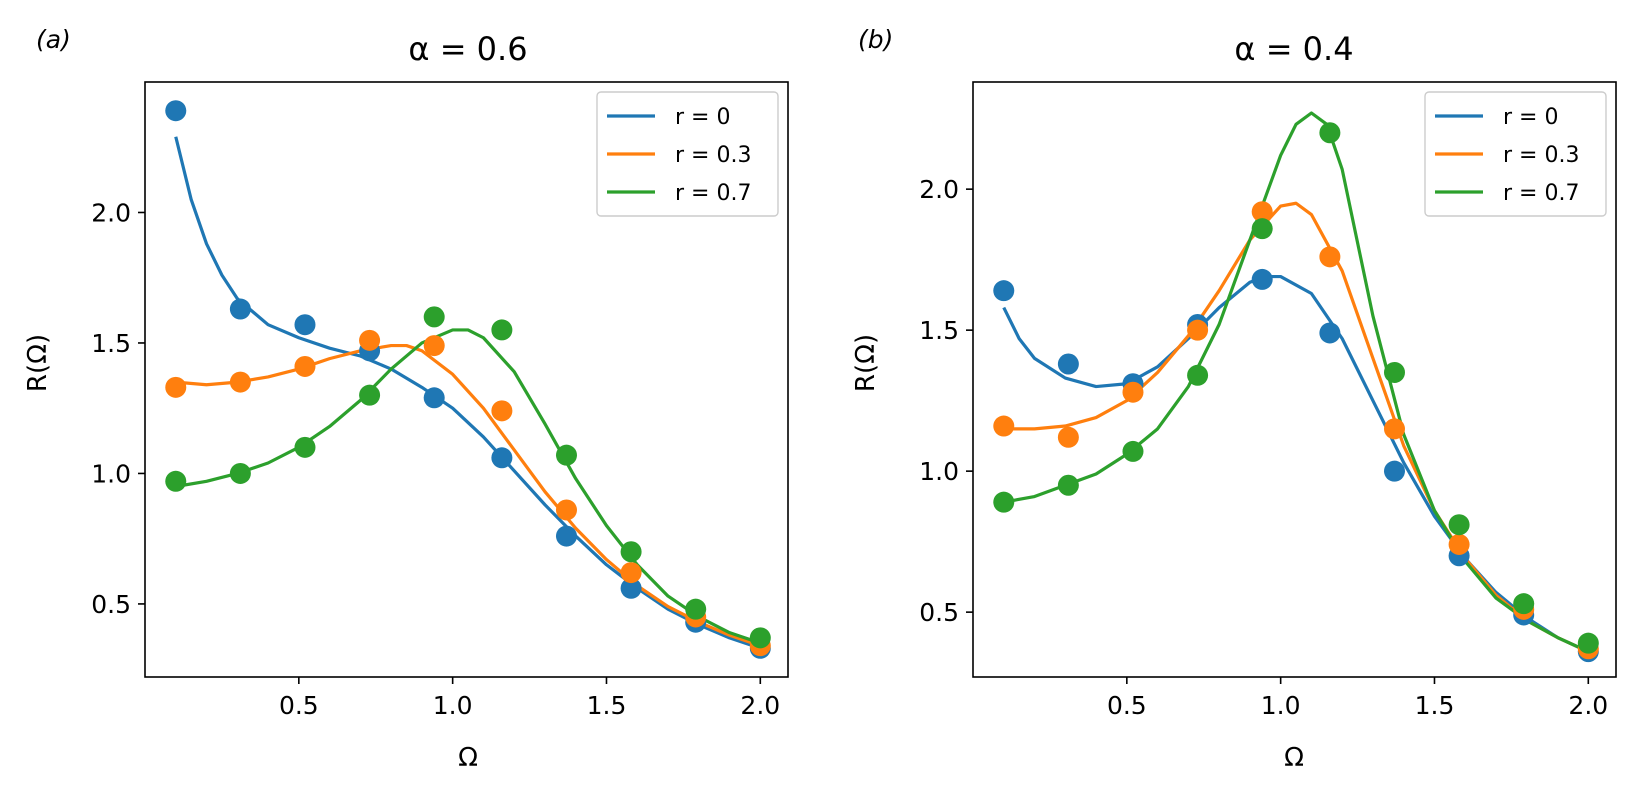  What do you see at coordinates (1530, 117) in the screenshot?
I see `panel-b-legend-label: r = 0` at bounding box center [1530, 117].